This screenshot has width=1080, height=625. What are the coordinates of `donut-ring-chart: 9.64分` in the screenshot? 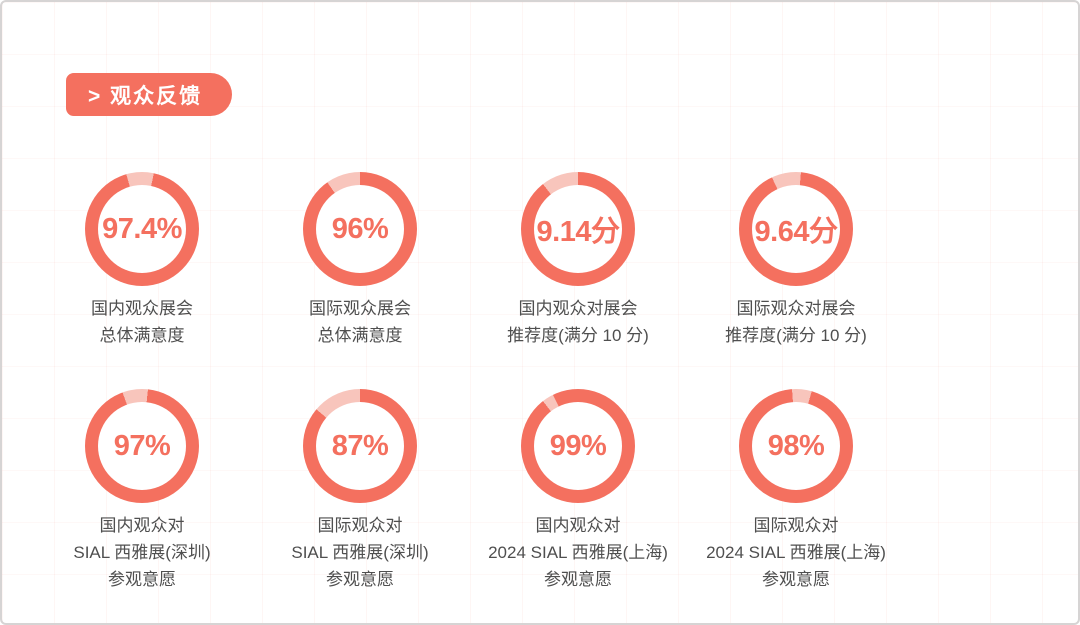 It's located at (796, 229).